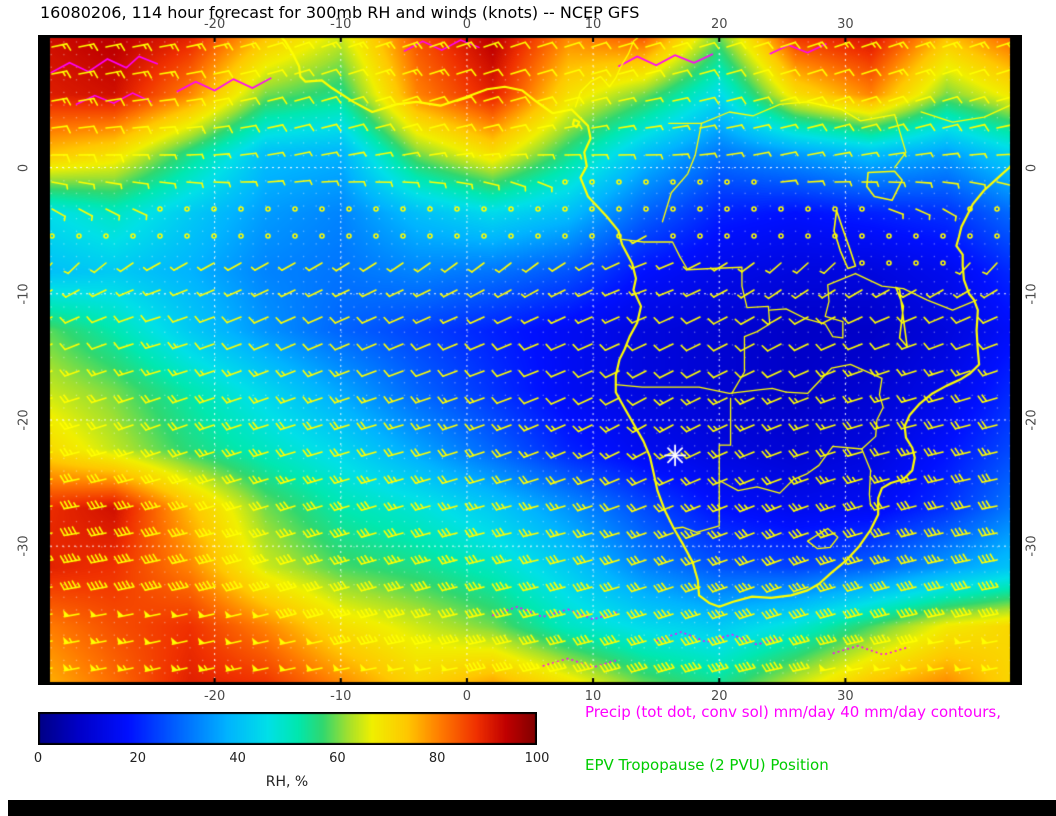  What do you see at coordinates (532, 808) in the screenshot?
I see `bottom-border-bar` at bounding box center [532, 808].